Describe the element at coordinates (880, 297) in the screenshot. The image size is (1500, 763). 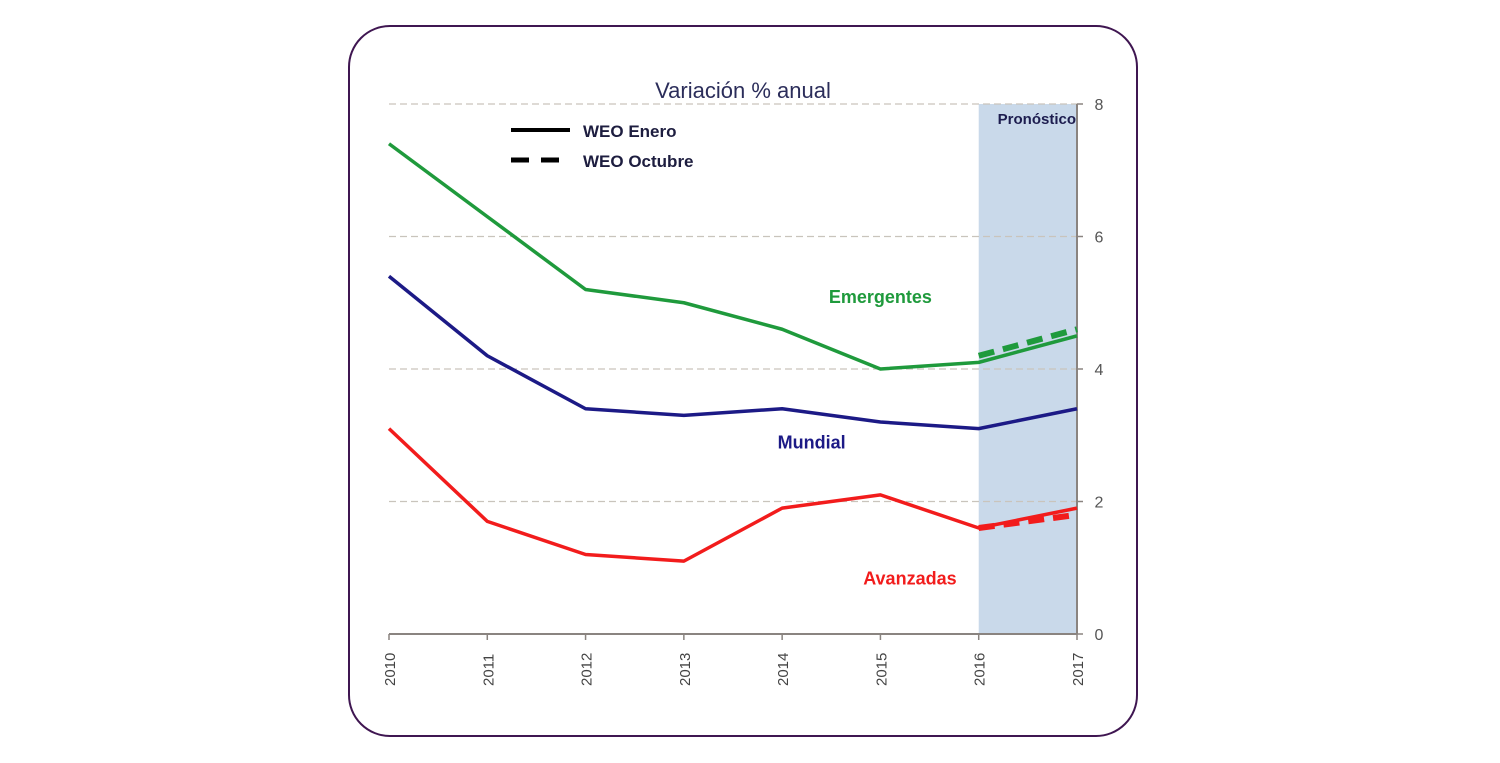
I see `series-label-emergentes: Emergentes` at that location.